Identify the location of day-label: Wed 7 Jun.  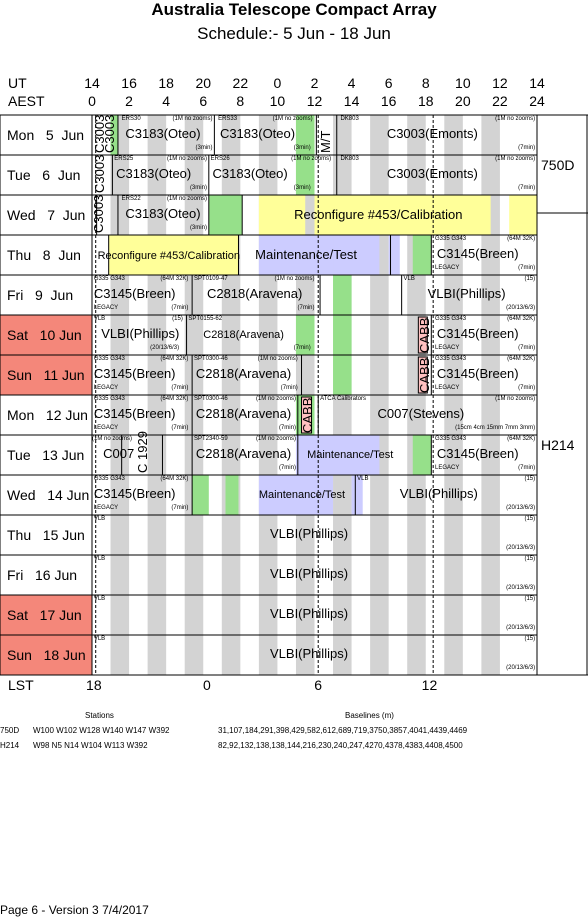
(46, 215).